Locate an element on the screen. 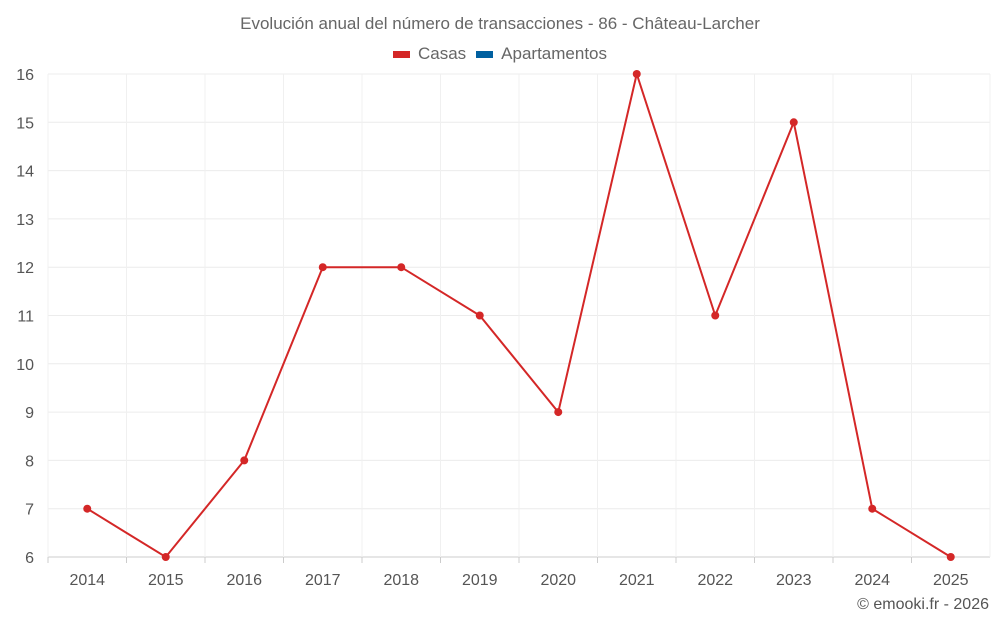  x-tick-label: 2019 is located at coordinates (480, 580).